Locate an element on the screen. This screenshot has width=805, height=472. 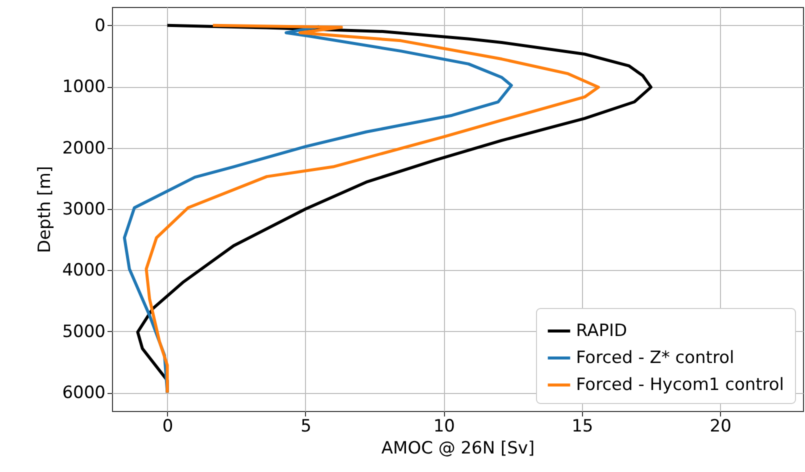
y-tick-label: 5000 is located at coordinates (84, 332).